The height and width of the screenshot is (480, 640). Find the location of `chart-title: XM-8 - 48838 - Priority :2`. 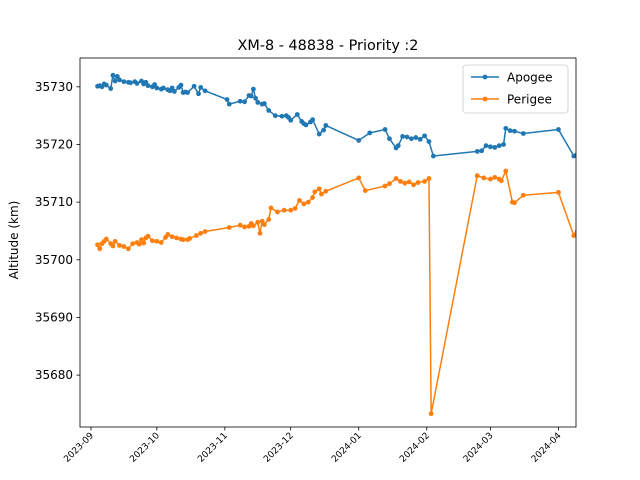

chart-title: XM-8 - 48838 - Priority :2 is located at coordinates (328, 46).